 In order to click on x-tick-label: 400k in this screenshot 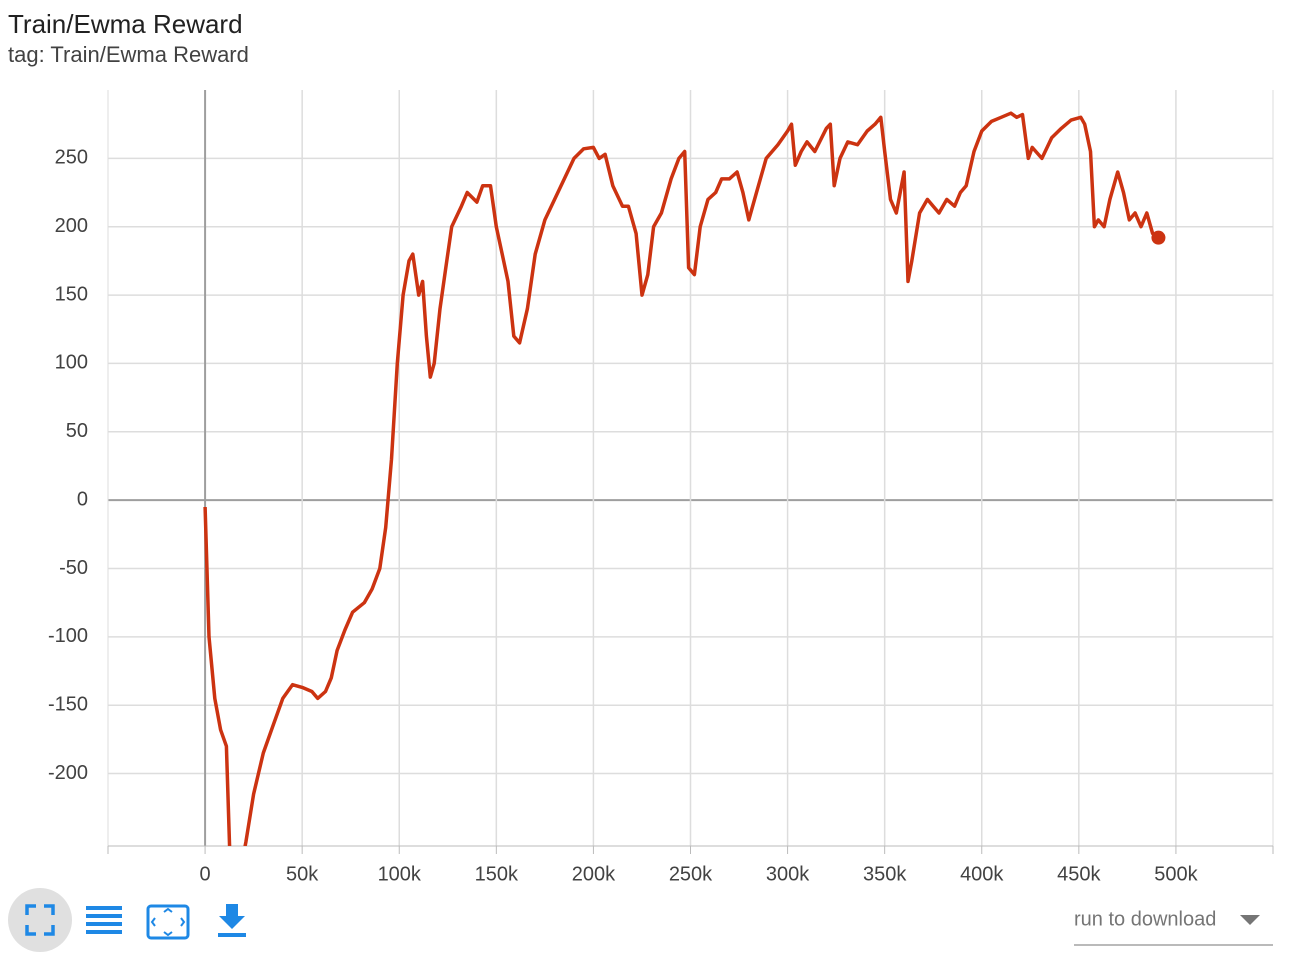, I will do `click(982, 874)`.